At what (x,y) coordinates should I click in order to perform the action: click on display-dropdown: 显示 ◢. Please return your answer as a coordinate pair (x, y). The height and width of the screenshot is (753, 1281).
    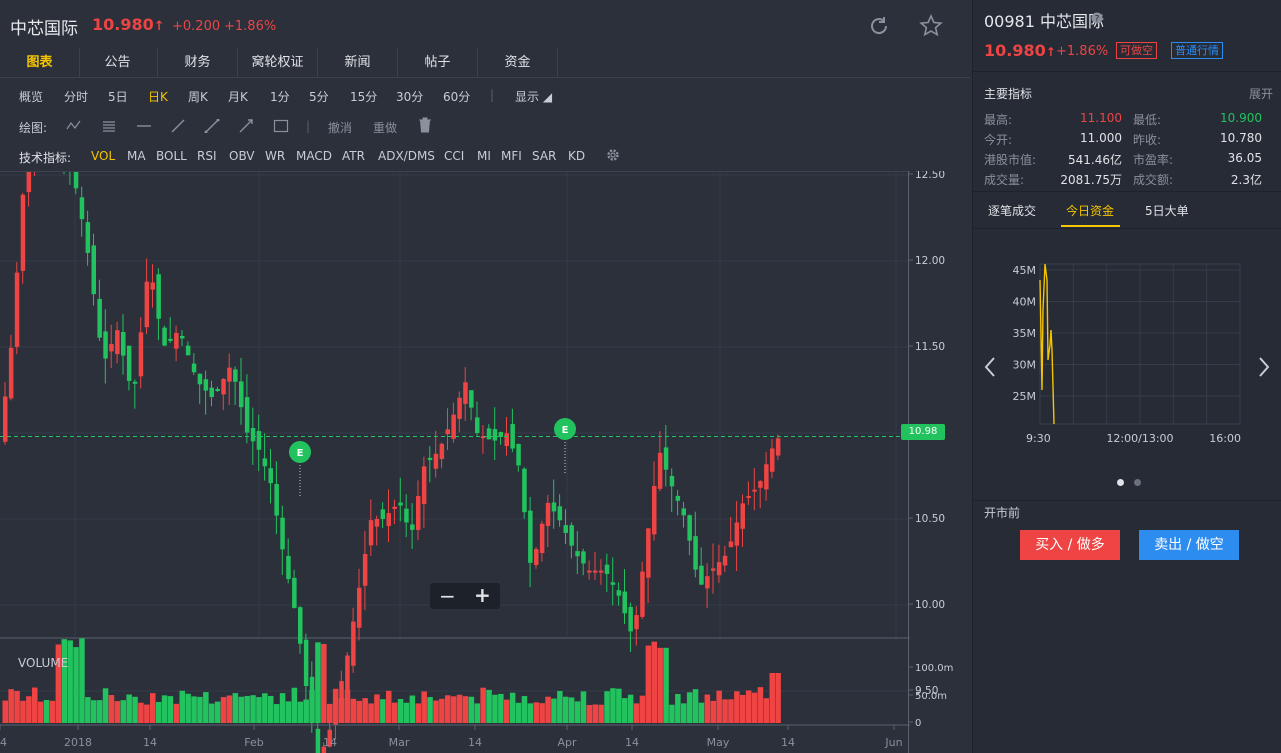
    Looking at the image, I should click on (534, 97).